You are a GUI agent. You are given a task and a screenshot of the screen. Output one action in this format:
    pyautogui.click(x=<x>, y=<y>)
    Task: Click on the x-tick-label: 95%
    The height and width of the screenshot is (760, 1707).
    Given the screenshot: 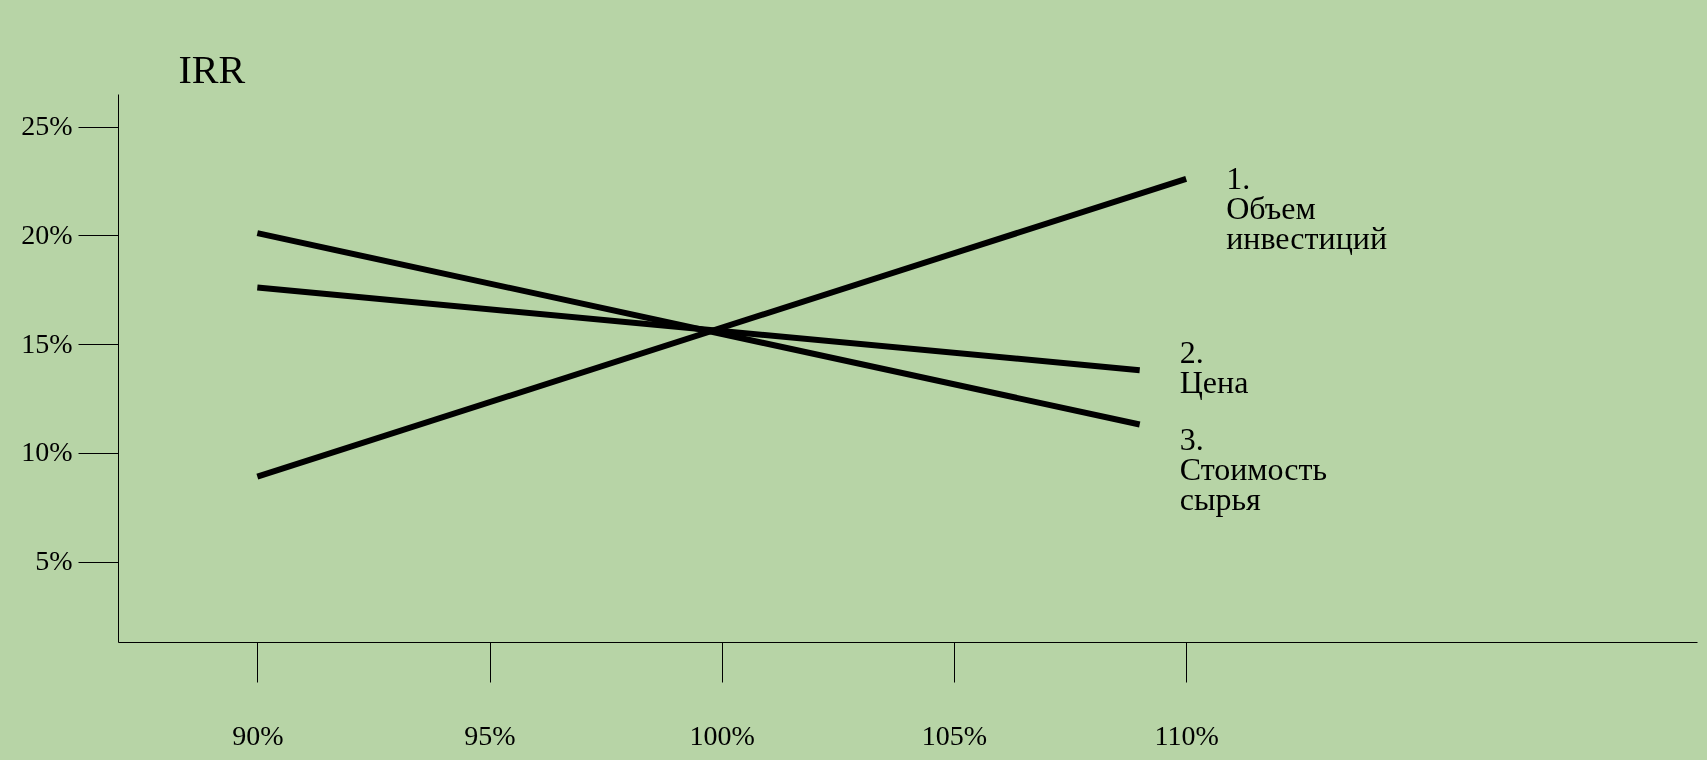 What is the action you would take?
    pyautogui.click(x=490, y=735)
    